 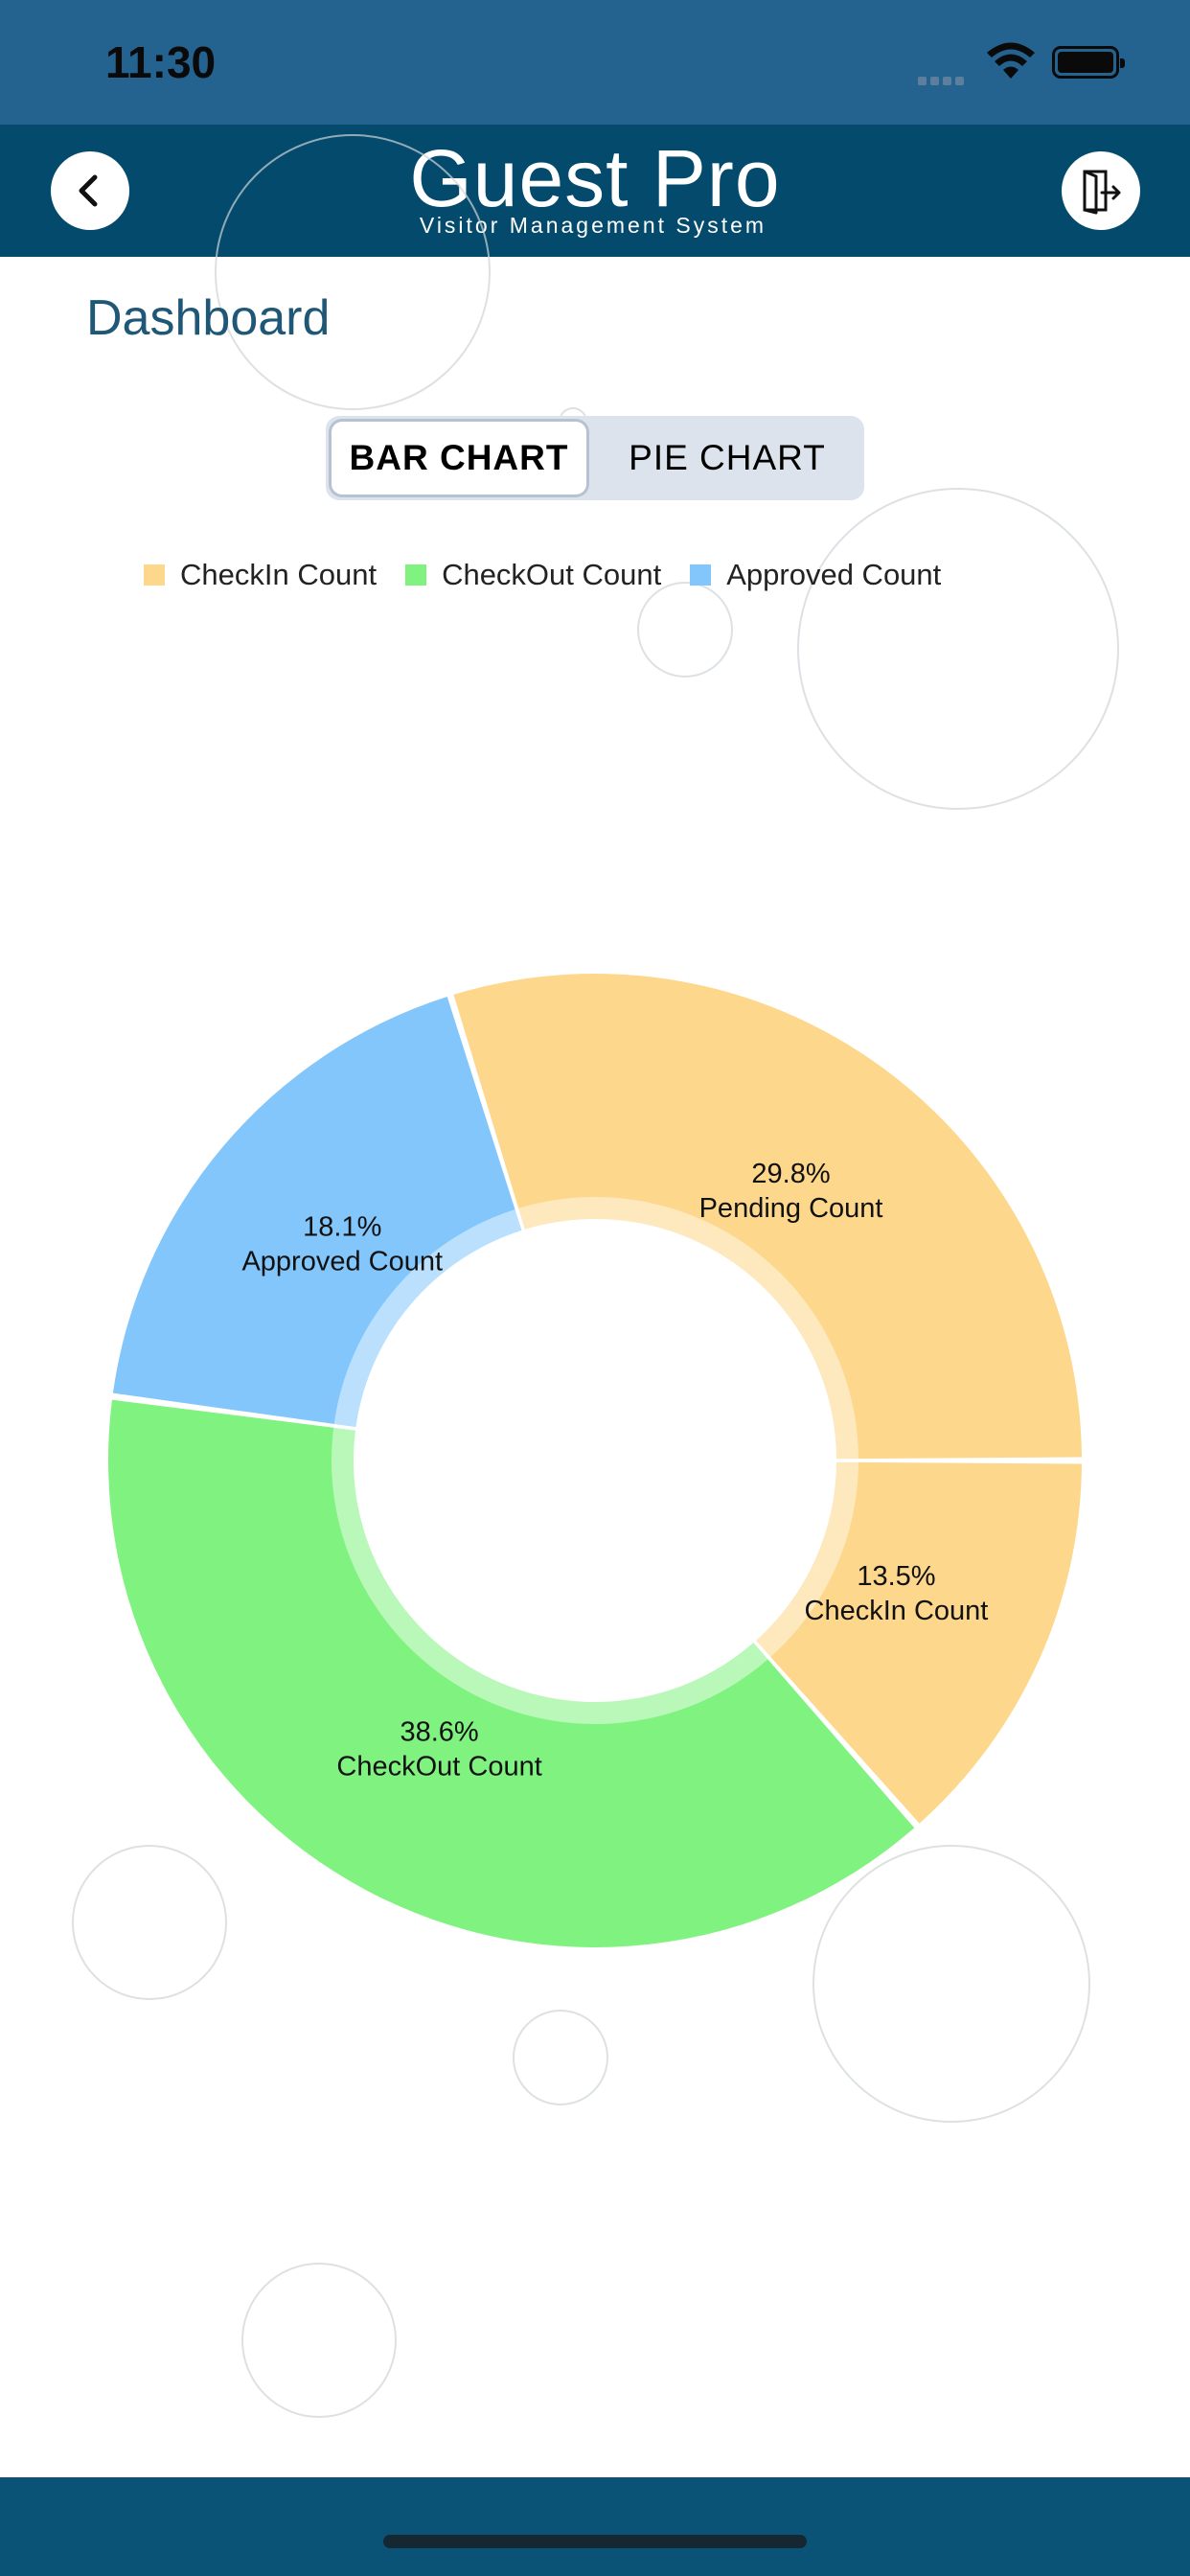 What do you see at coordinates (595, 2541) in the screenshot?
I see `home-indicator` at bounding box center [595, 2541].